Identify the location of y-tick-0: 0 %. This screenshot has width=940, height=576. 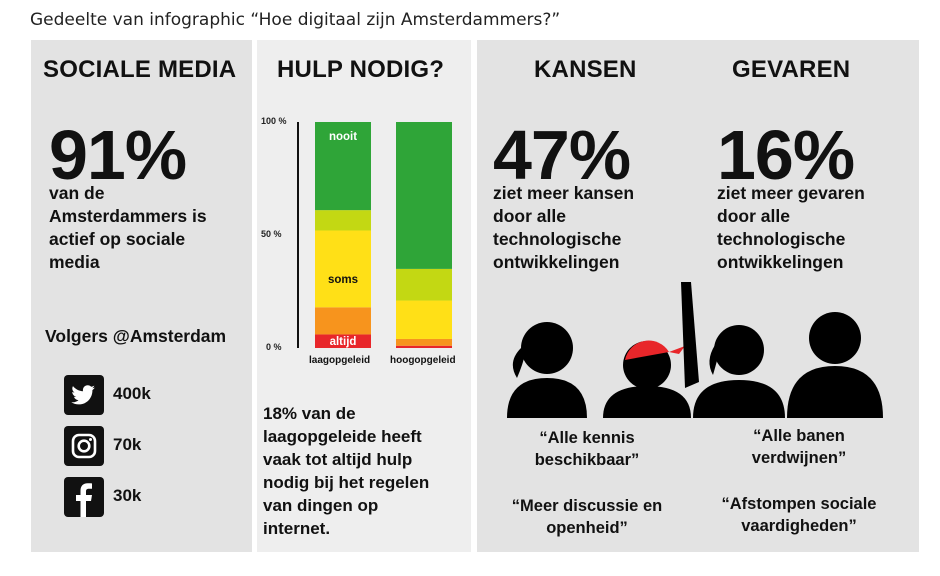
(274, 347).